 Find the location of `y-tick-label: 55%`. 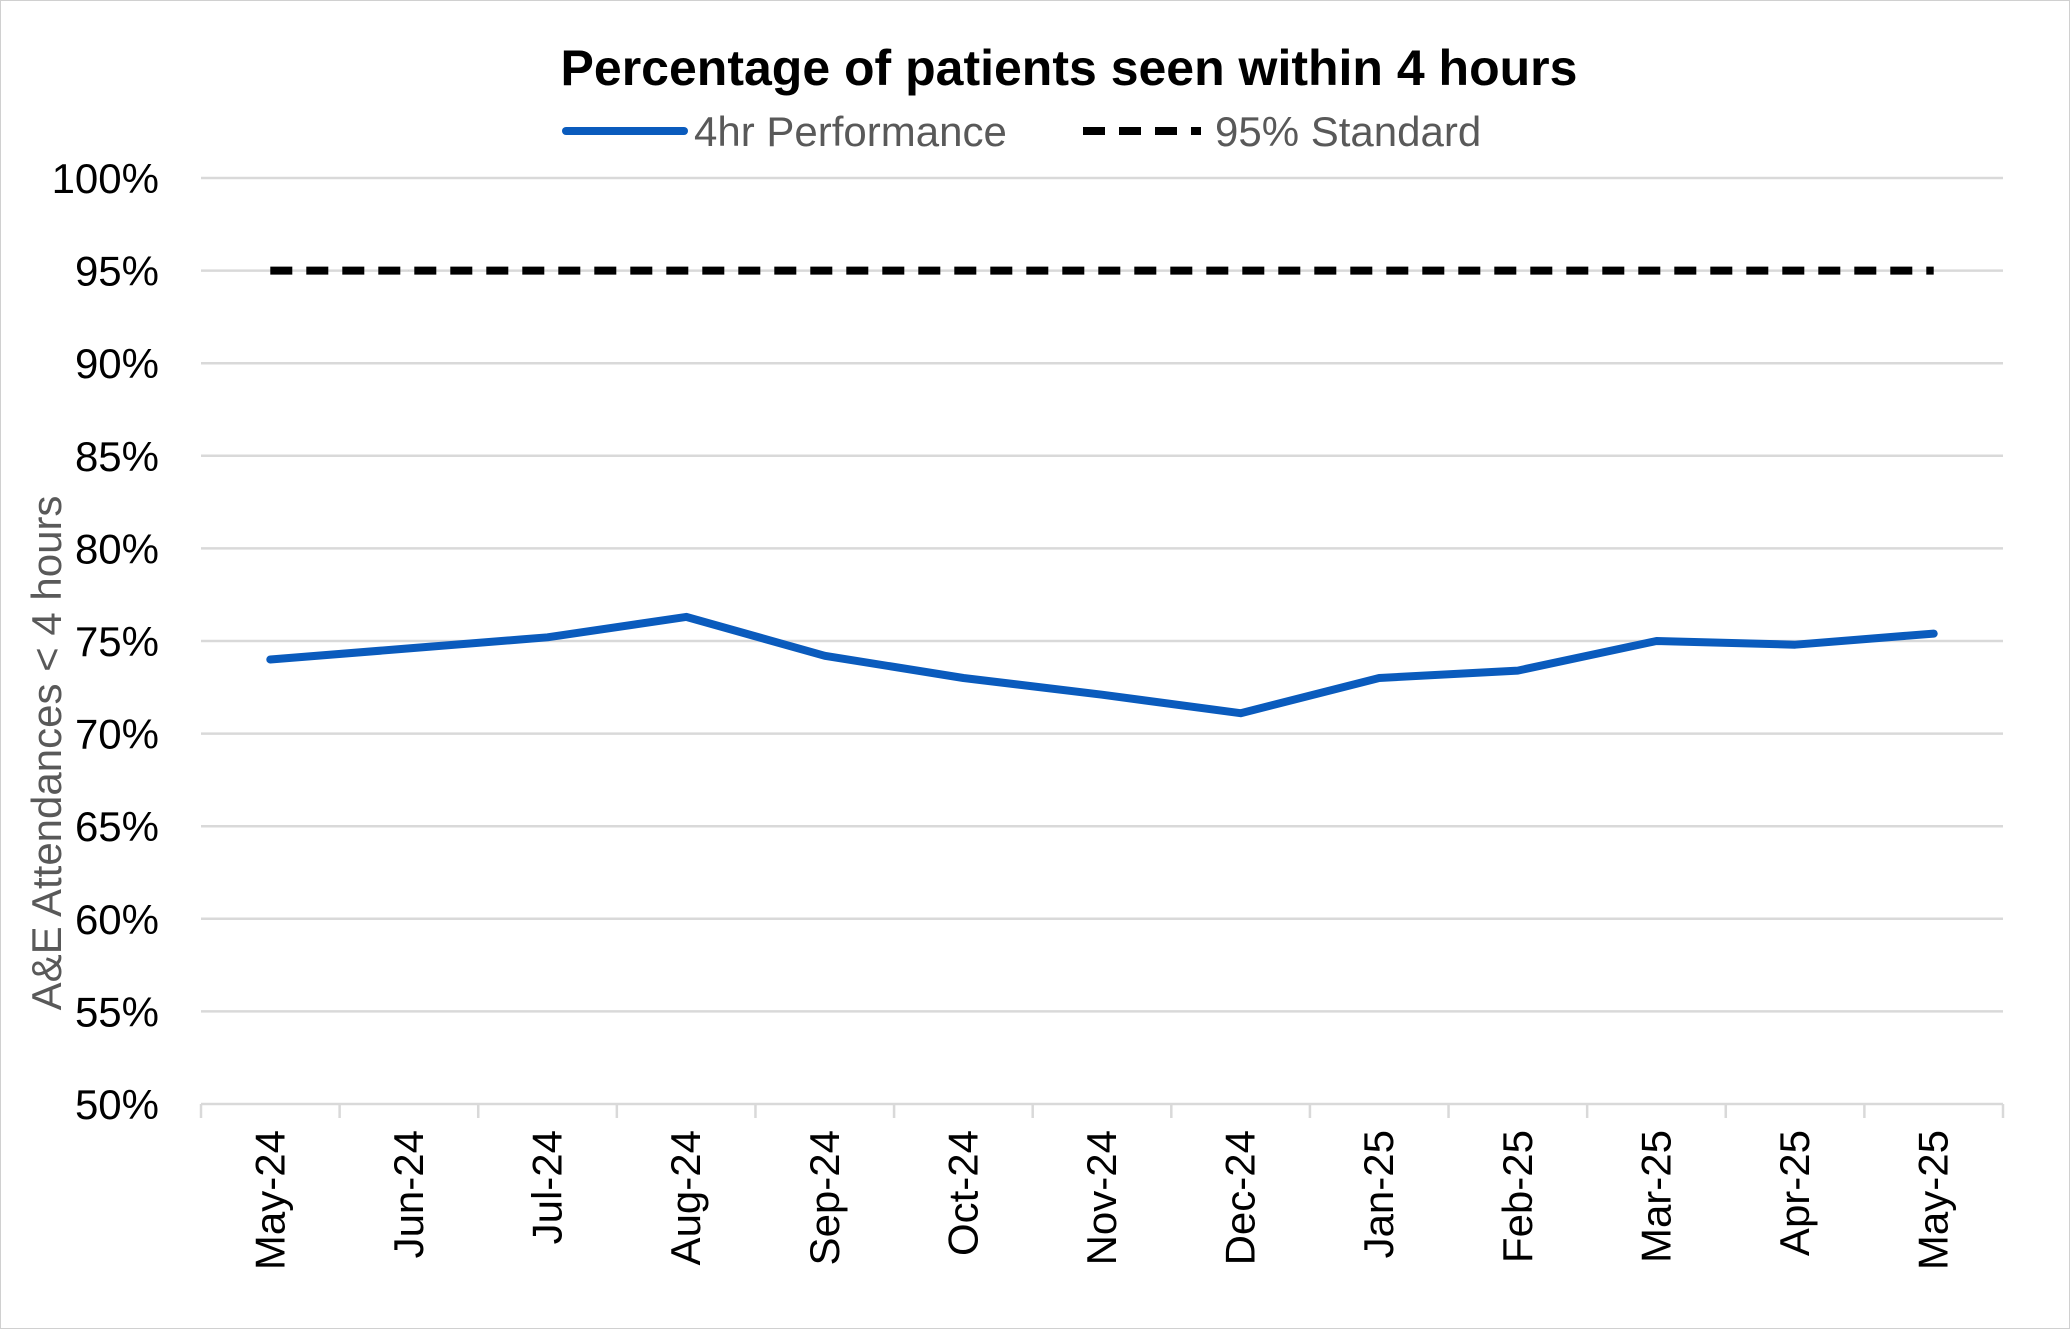

y-tick-label: 55% is located at coordinates (117, 1011).